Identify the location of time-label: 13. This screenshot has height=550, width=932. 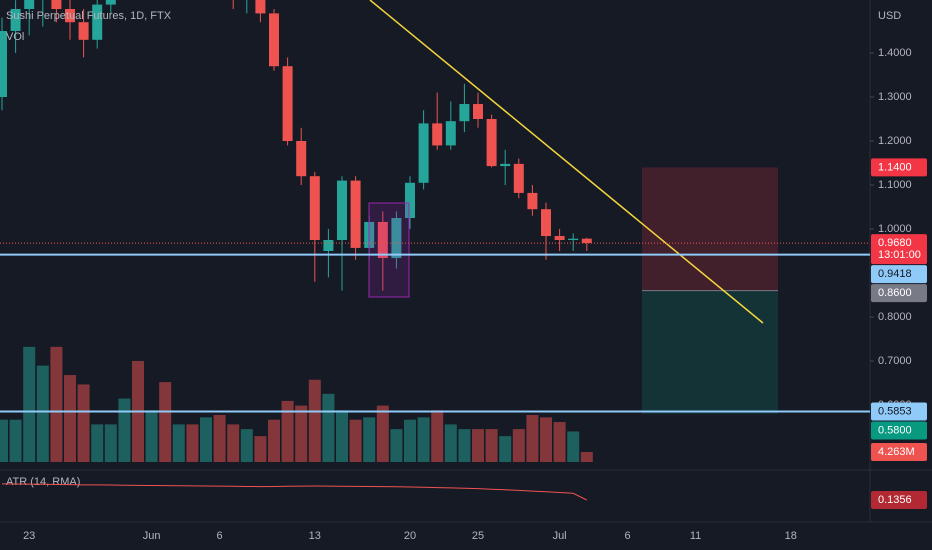
(315, 536).